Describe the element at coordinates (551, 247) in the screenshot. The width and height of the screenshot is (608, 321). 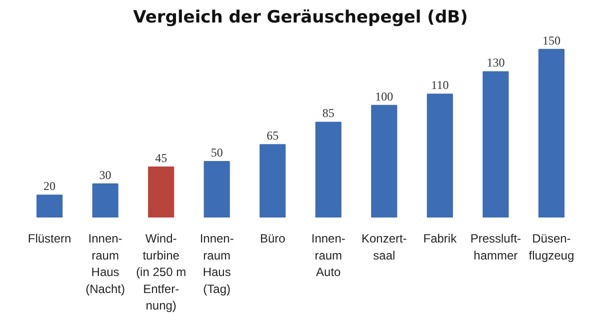
I see `x-tick-label: Düsen- flugzeug` at that location.